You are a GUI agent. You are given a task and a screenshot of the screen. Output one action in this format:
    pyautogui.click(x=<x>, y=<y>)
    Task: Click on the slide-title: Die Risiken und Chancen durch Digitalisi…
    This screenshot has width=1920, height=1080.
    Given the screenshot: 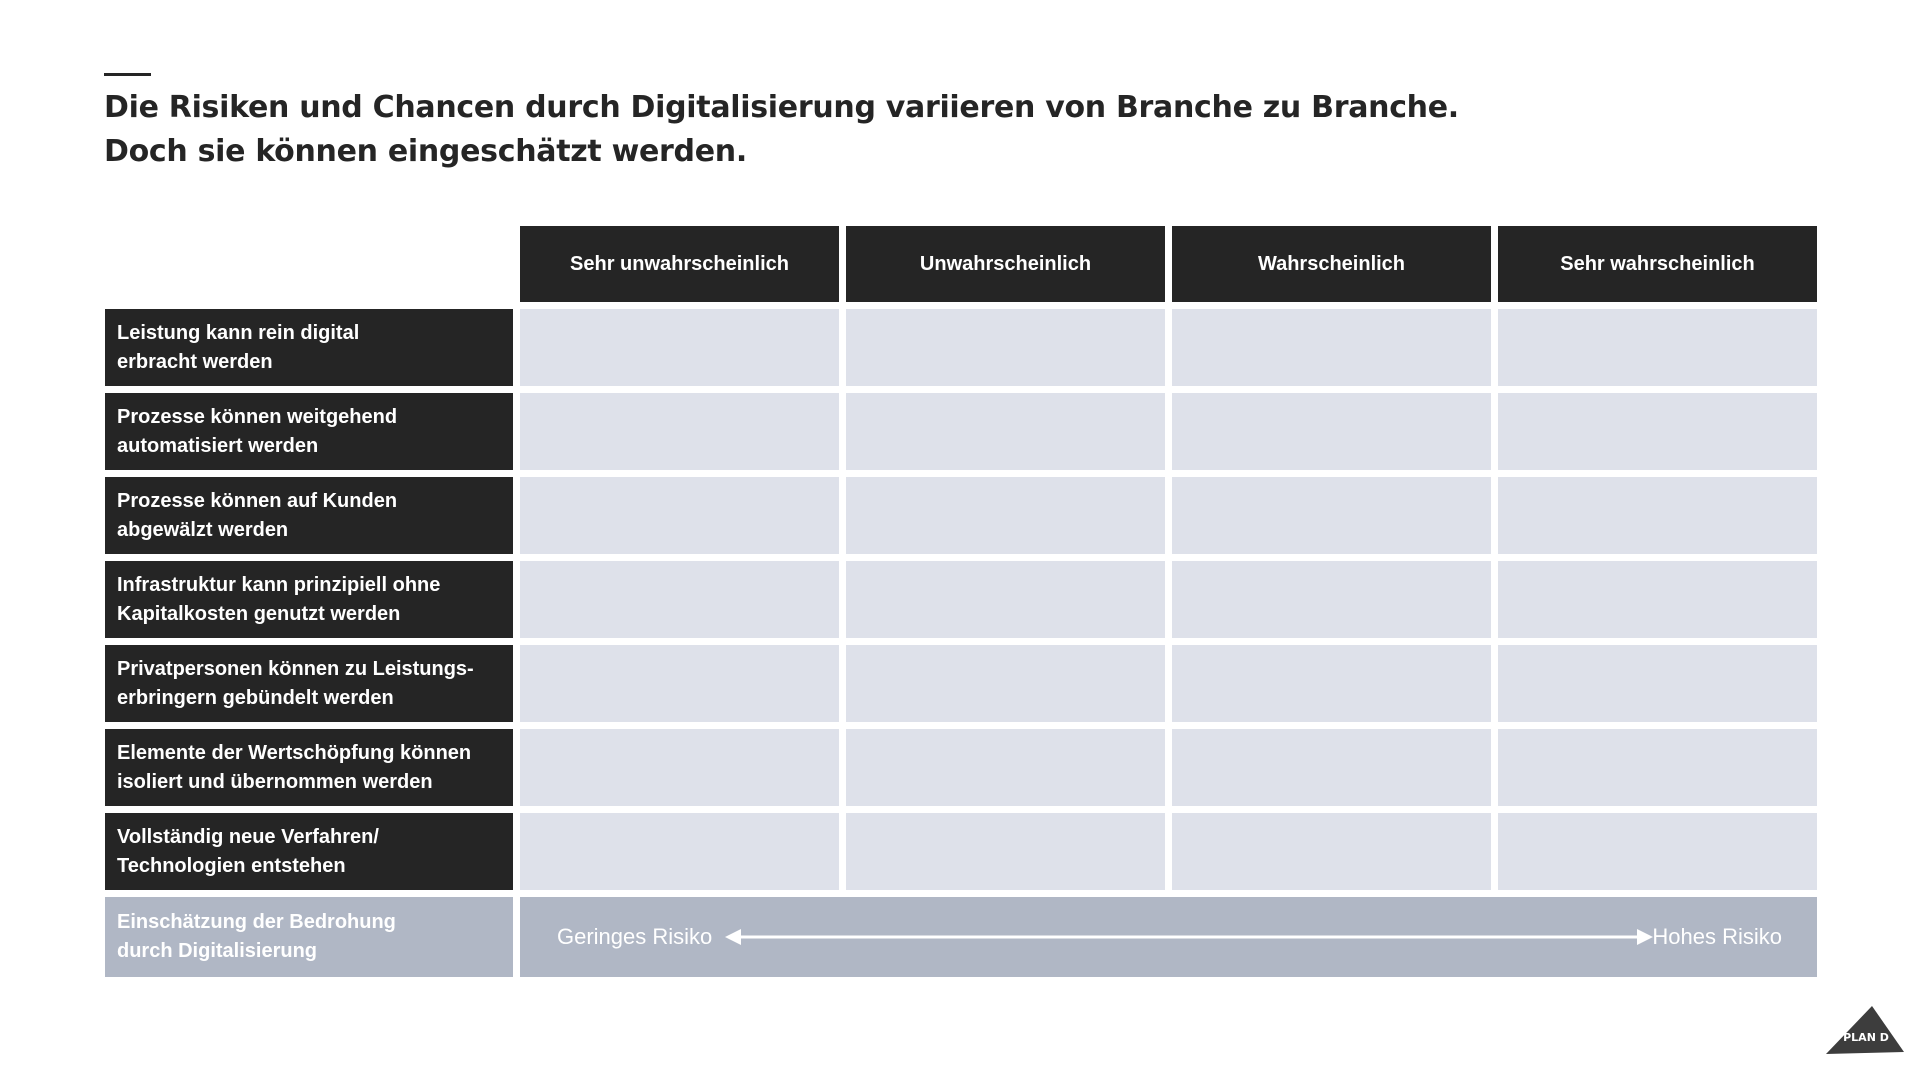 What is the action you would take?
    pyautogui.click(x=781, y=130)
    